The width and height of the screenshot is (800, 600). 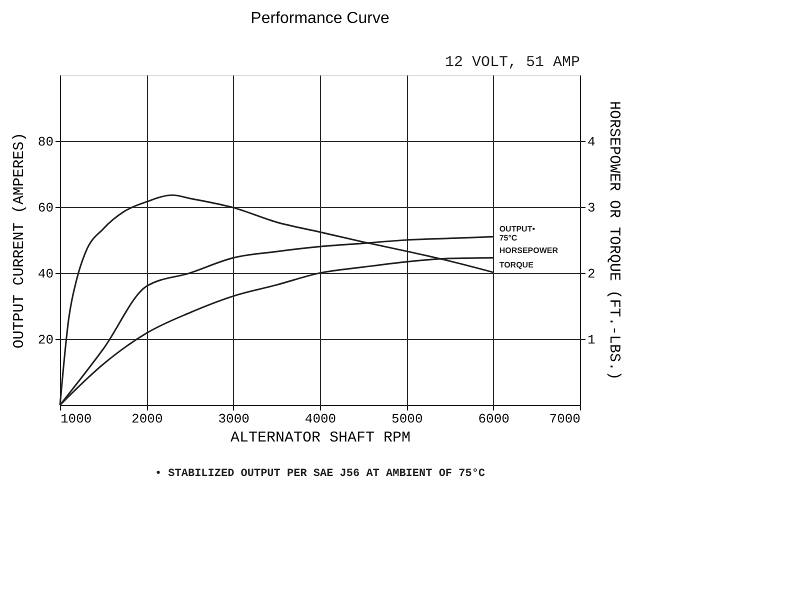 I want to click on x-tick-label: 6000, so click(x=494, y=419).